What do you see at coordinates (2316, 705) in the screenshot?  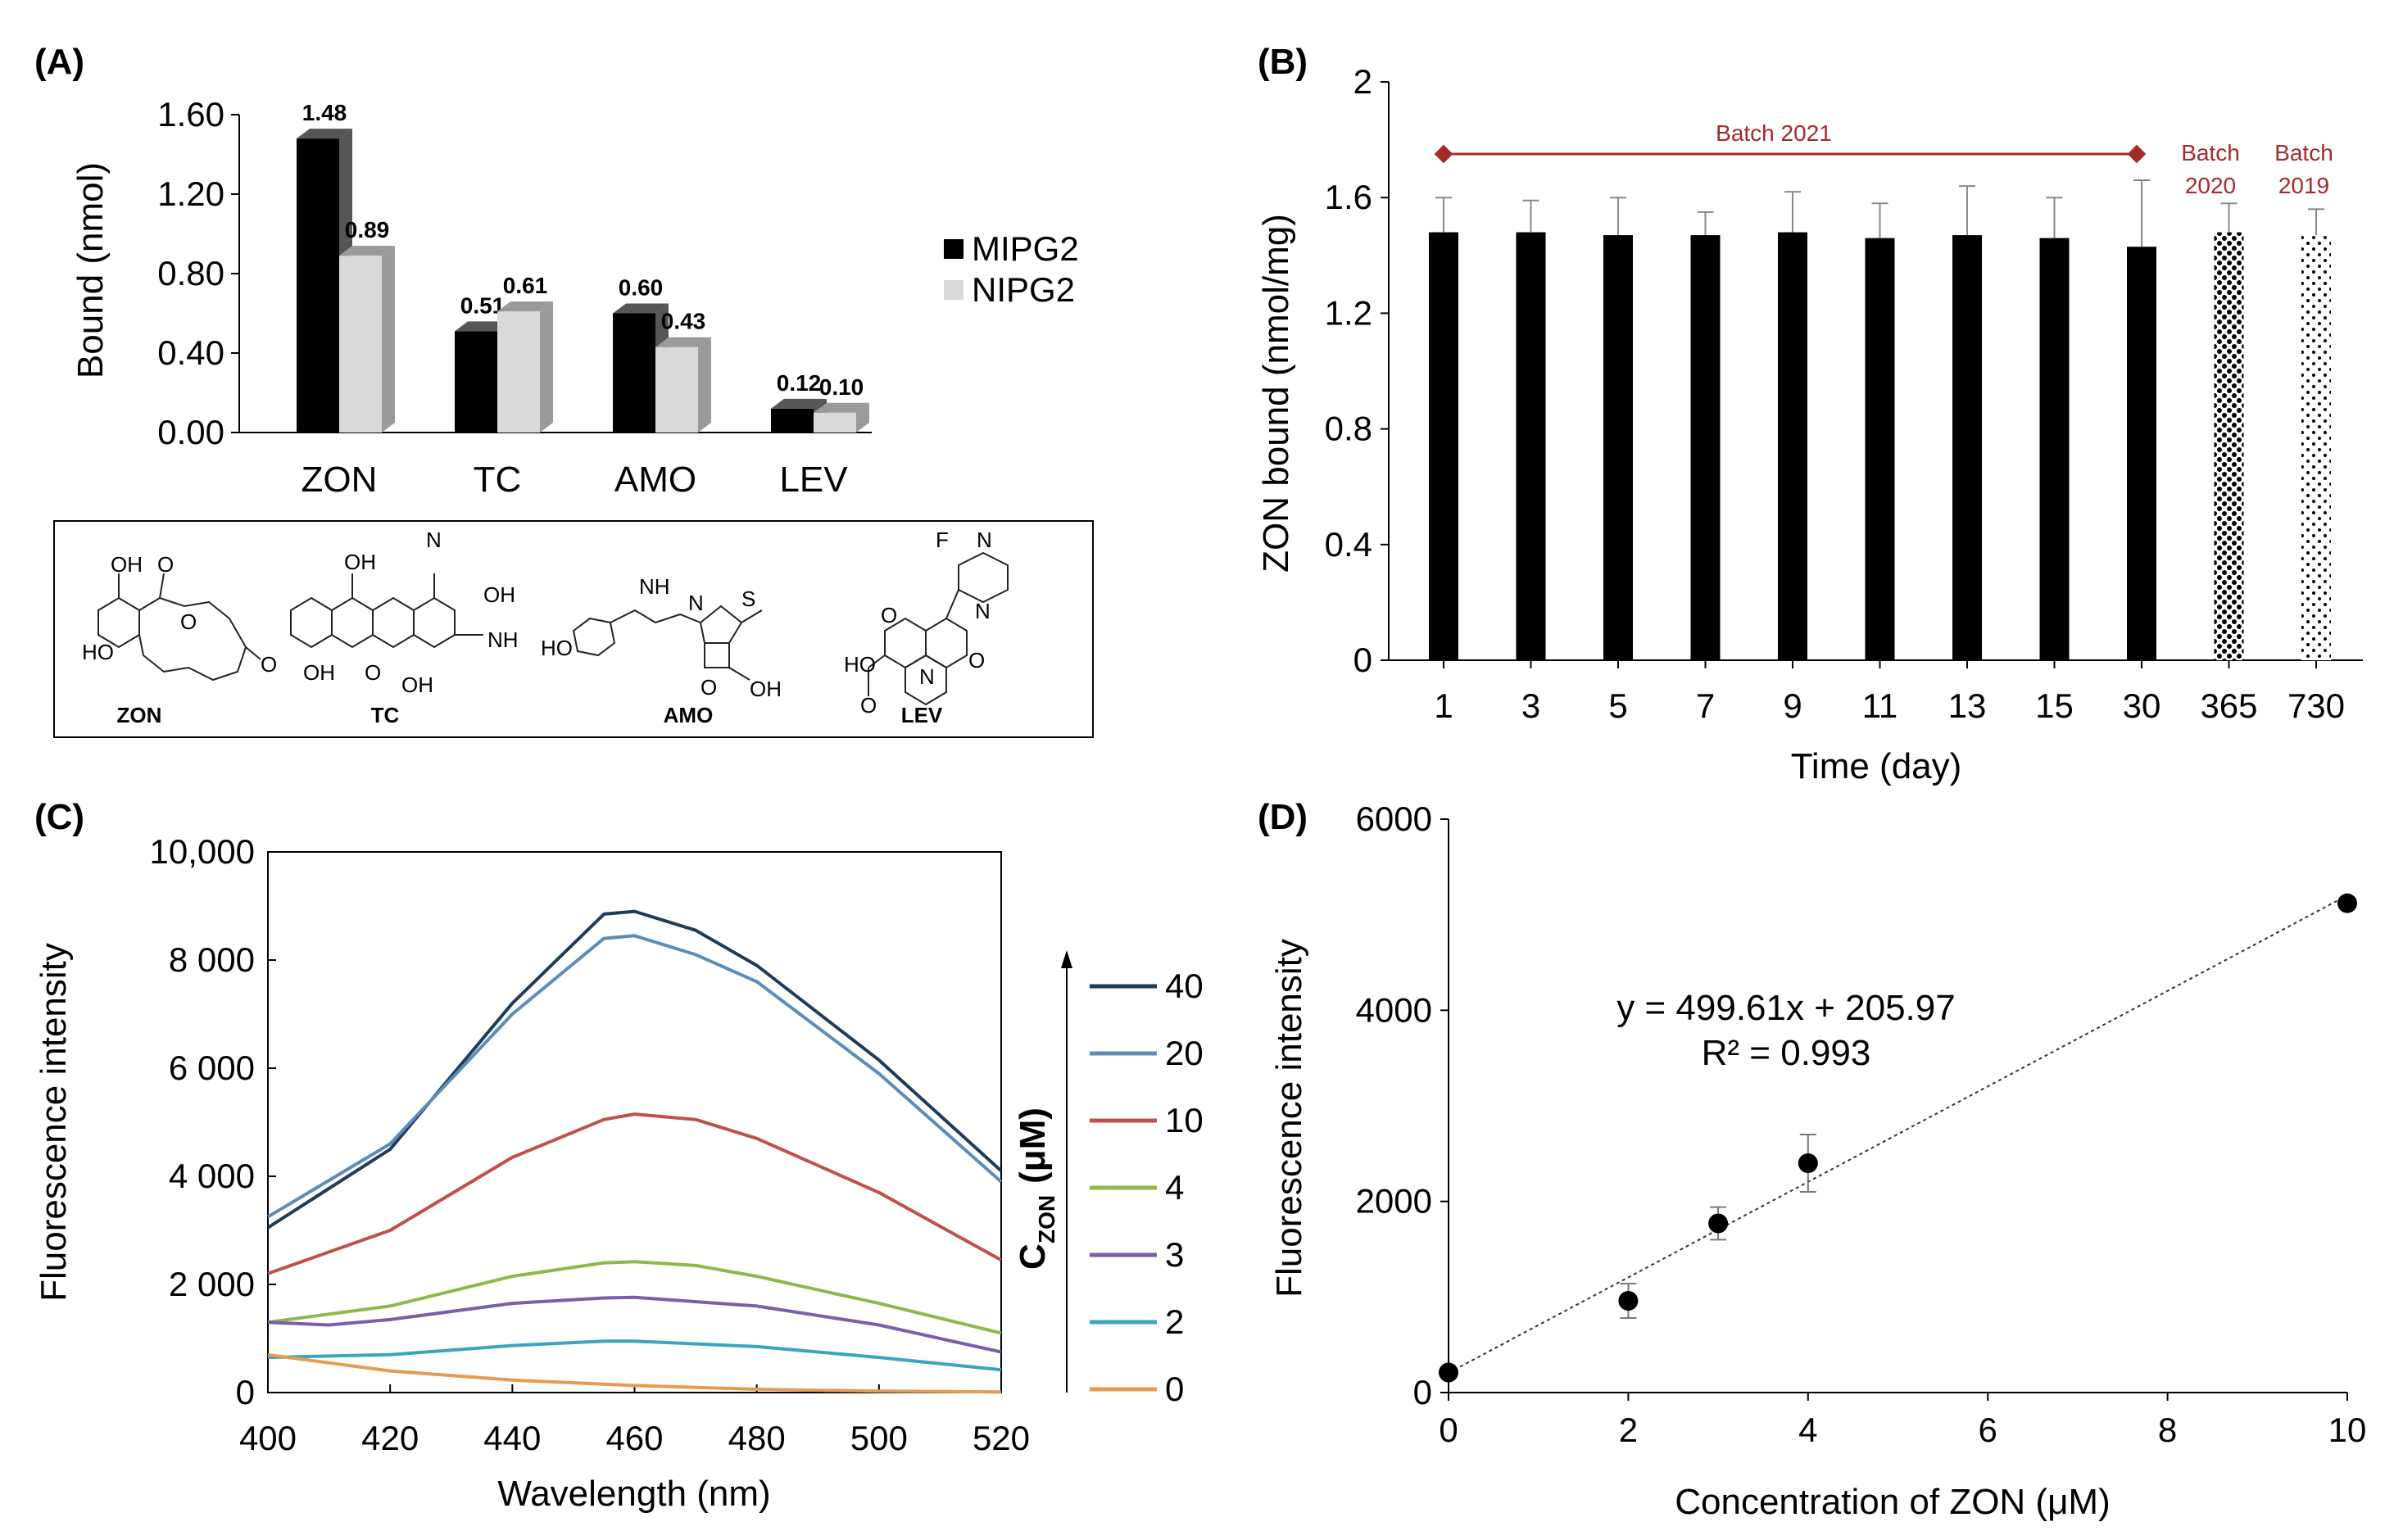 I see `panel-b-xtick-label-730: 730` at bounding box center [2316, 705].